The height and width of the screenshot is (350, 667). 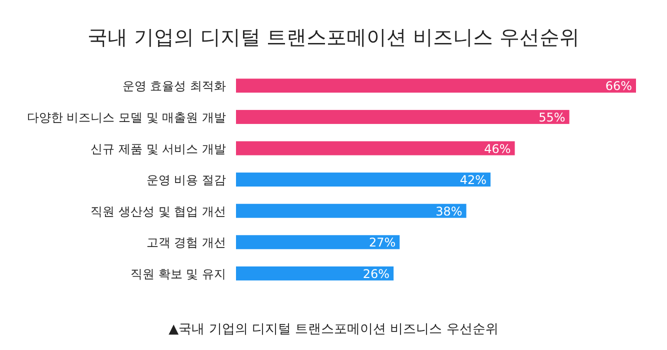 What do you see at coordinates (552, 117) in the screenshot?
I see `data-label: 55%` at bounding box center [552, 117].